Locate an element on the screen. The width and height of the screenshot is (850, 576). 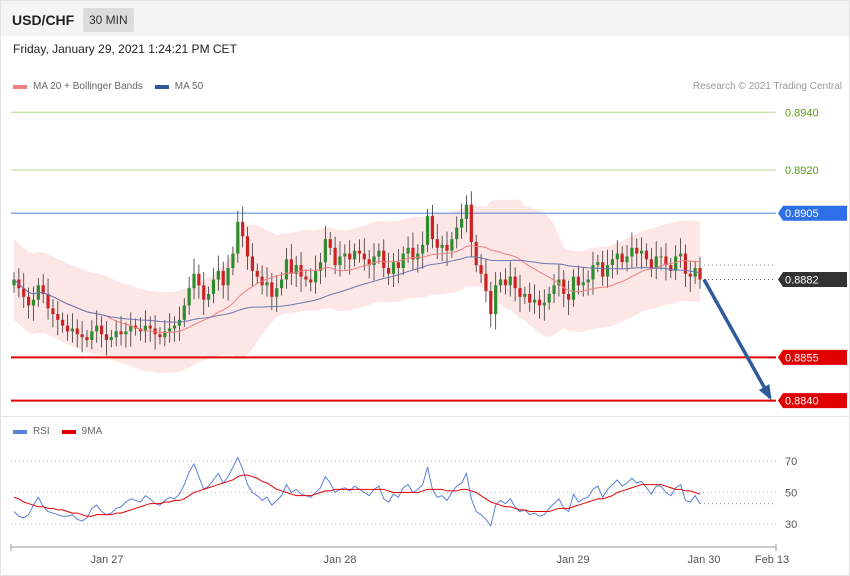
datetime-label: Friday, January 29, 2021 1:24:21 PM CET is located at coordinates (125, 49).